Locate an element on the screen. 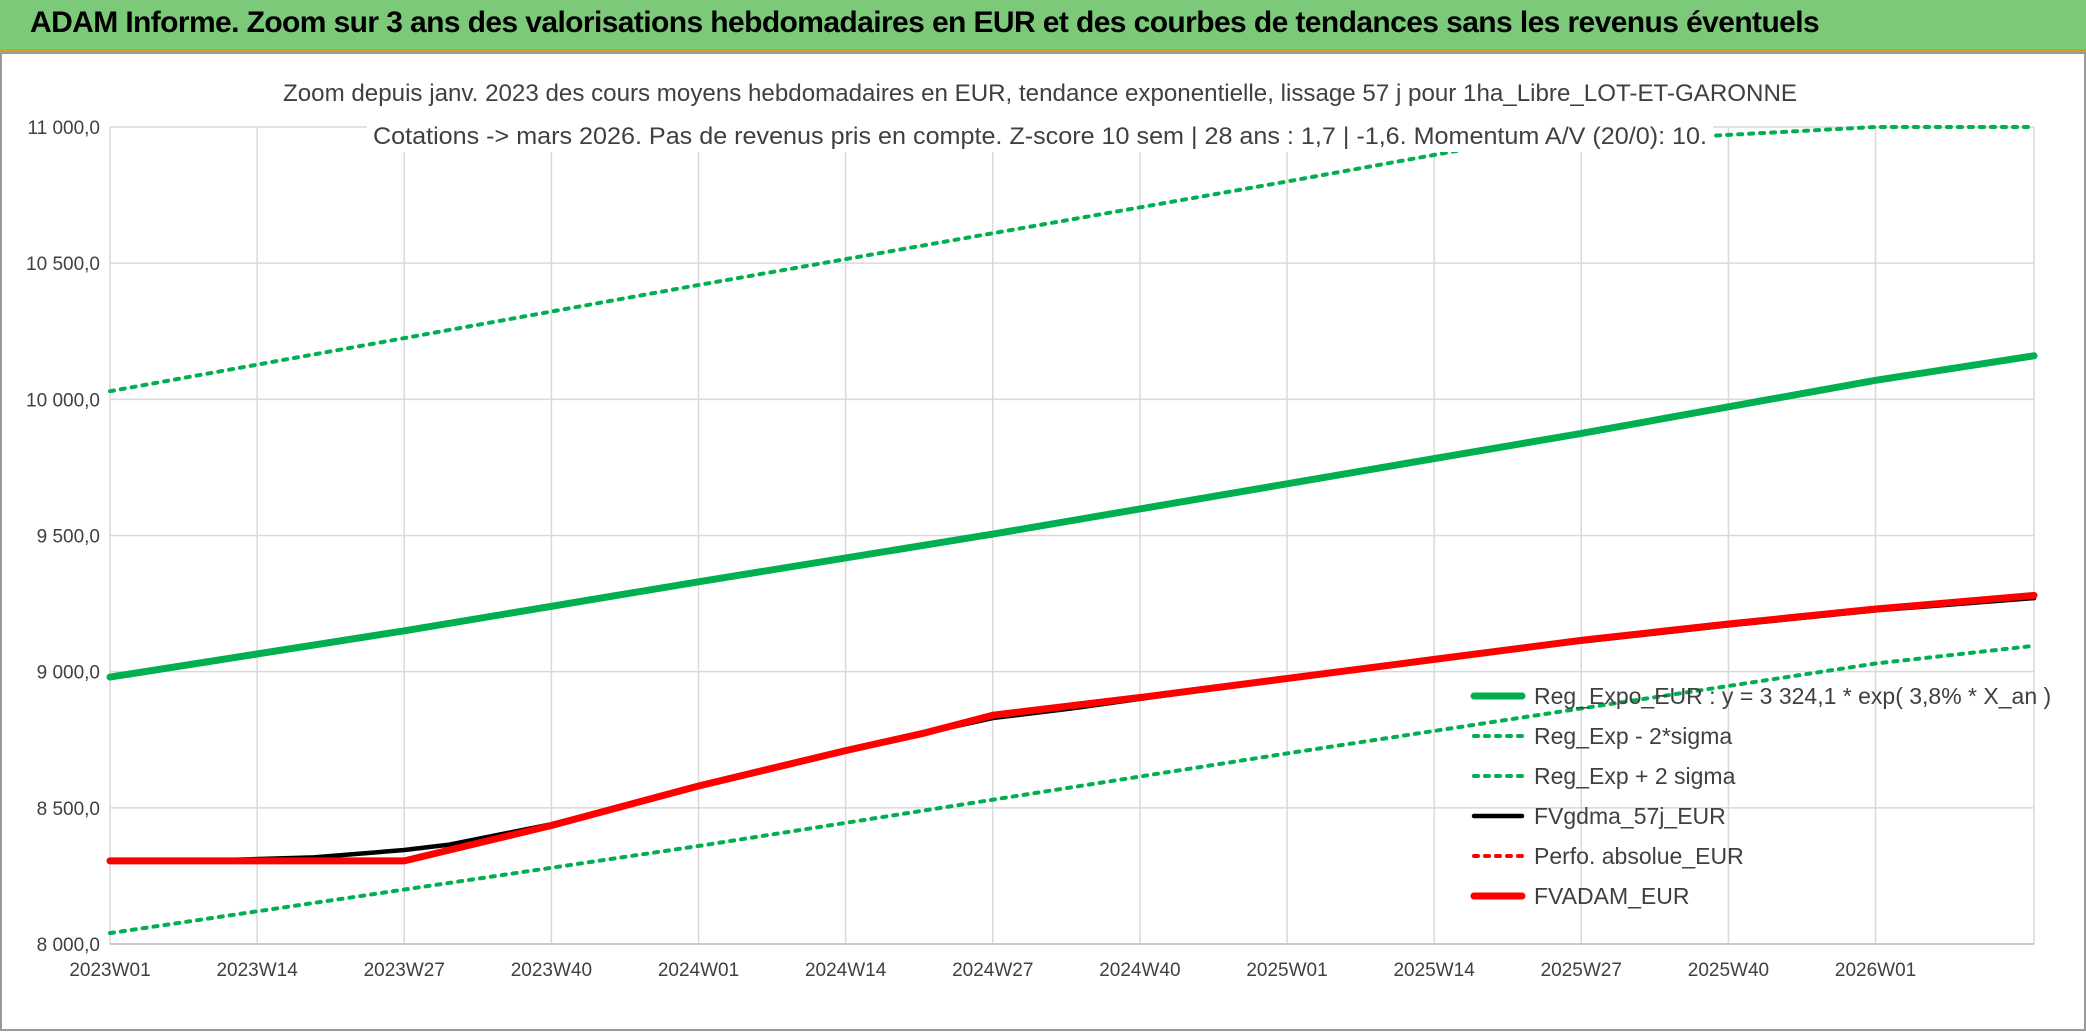  legend-label-fvadam: FVADAM_EUR is located at coordinates (1612, 896).